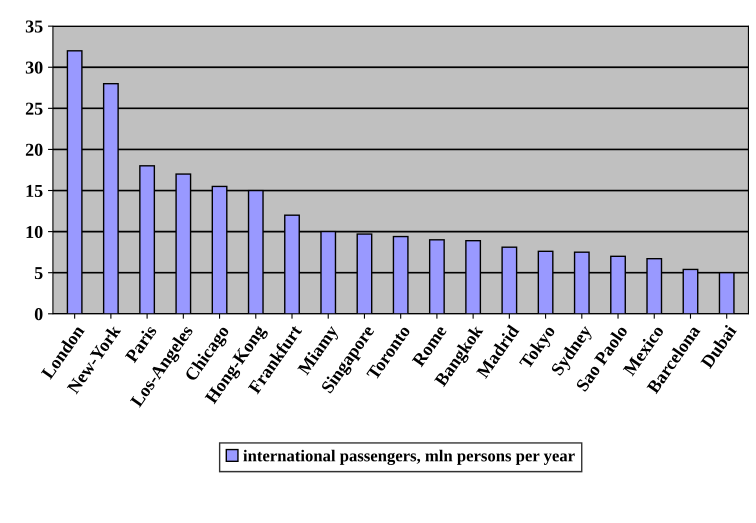  What do you see at coordinates (34, 26) in the screenshot?
I see `y-tick-label: 35` at bounding box center [34, 26].